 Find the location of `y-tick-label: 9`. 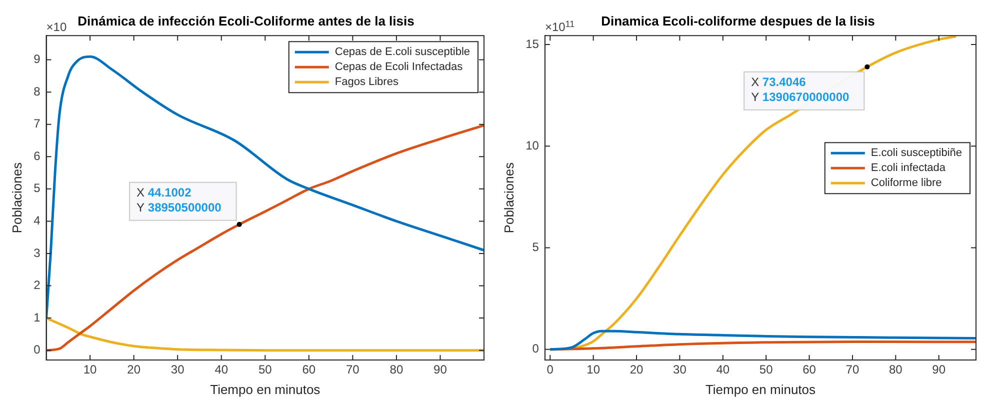

y-tick-label: 9 is located at coordinates (37, 59).